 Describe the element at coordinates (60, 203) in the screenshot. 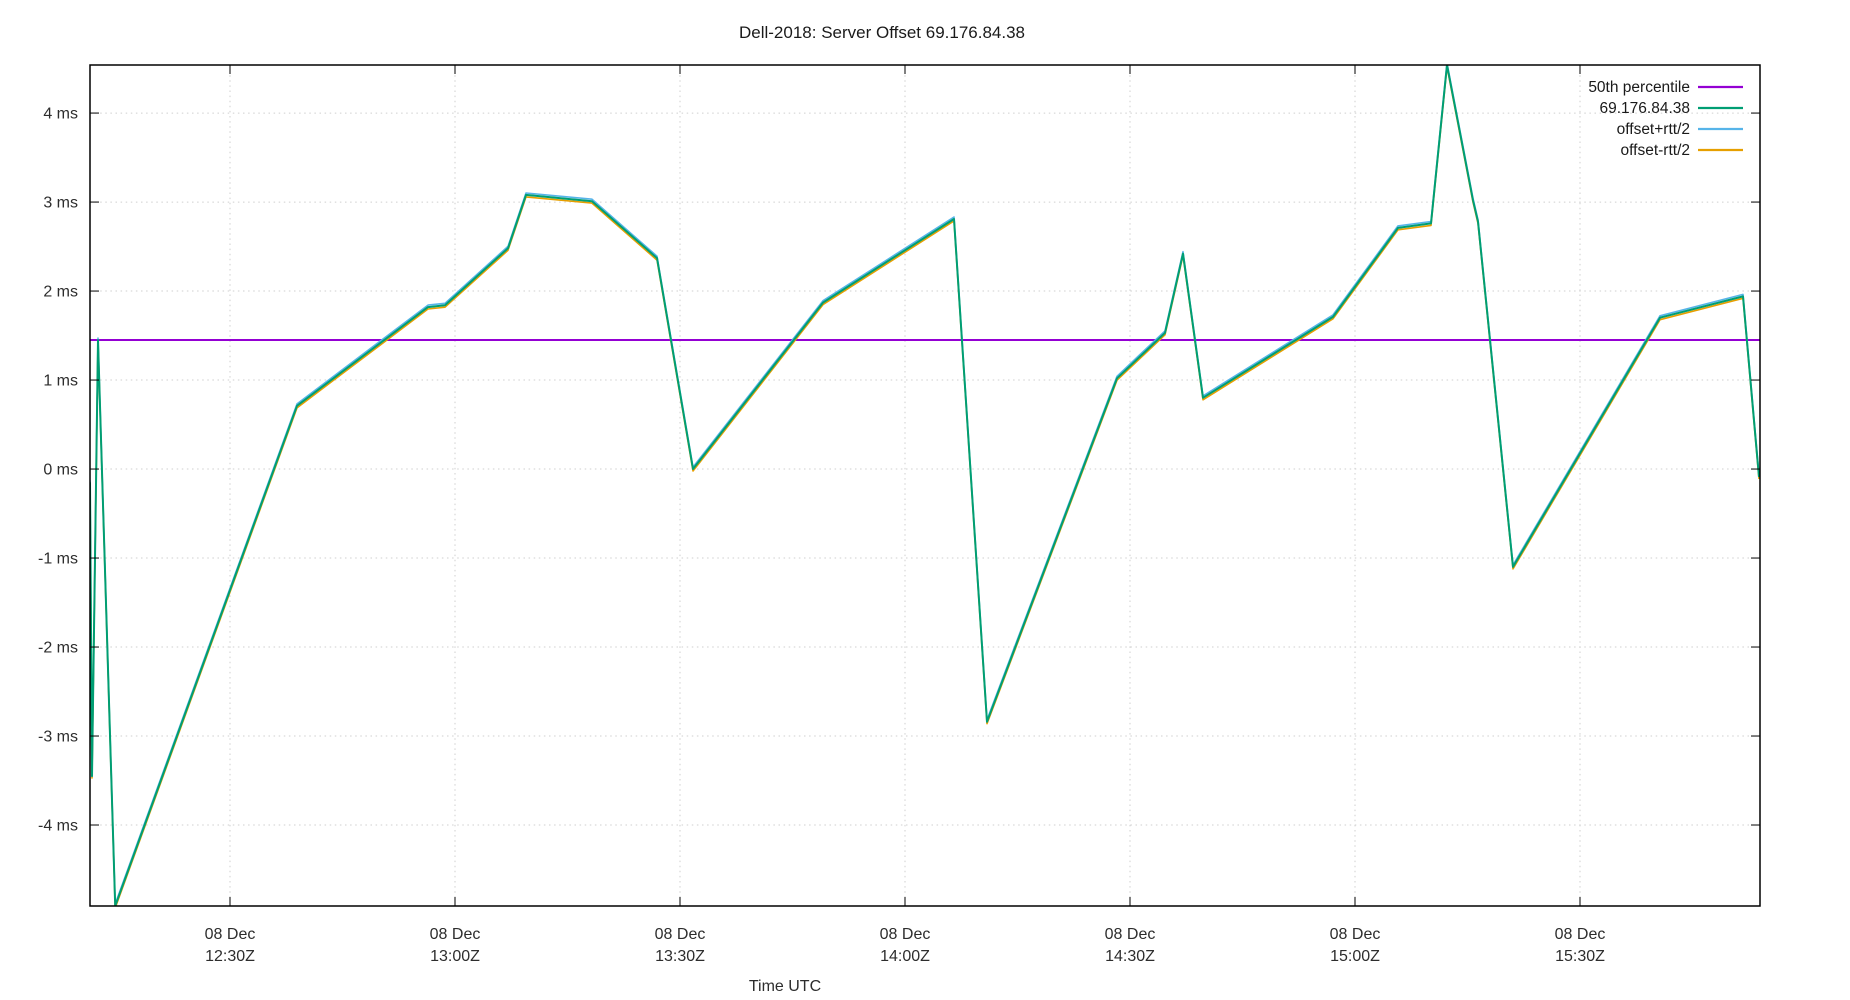

I see `y-tick-label: 3 ms` at that location.